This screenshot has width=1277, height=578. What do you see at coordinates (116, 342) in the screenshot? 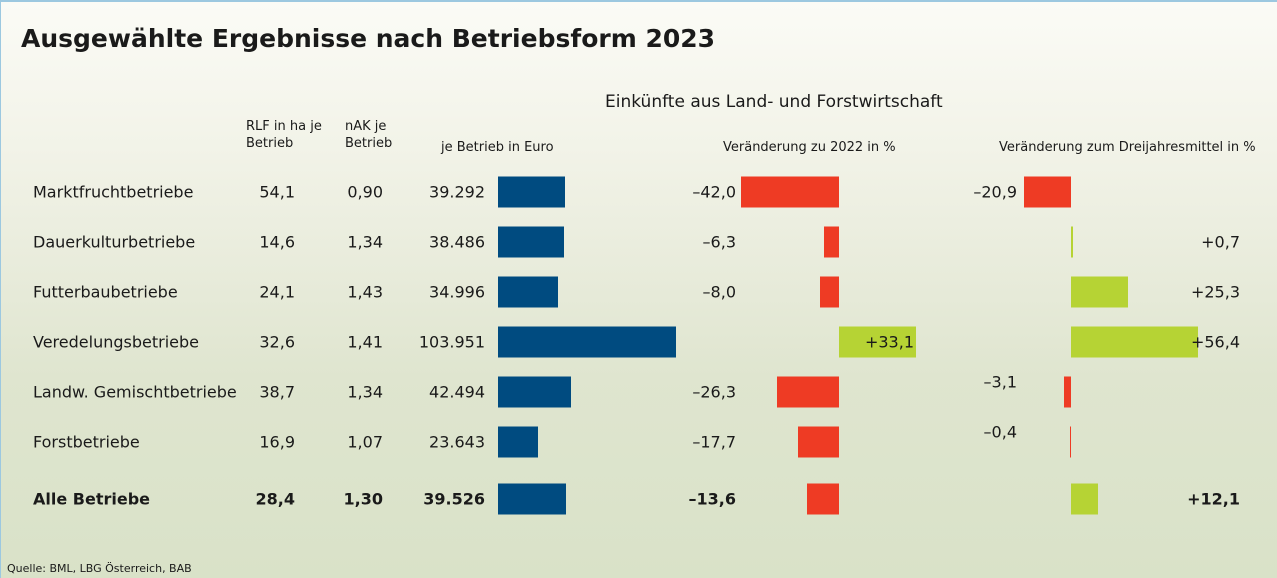
I see `category-label: Veredelungsbetriebe` at bounding box center [116, 342].